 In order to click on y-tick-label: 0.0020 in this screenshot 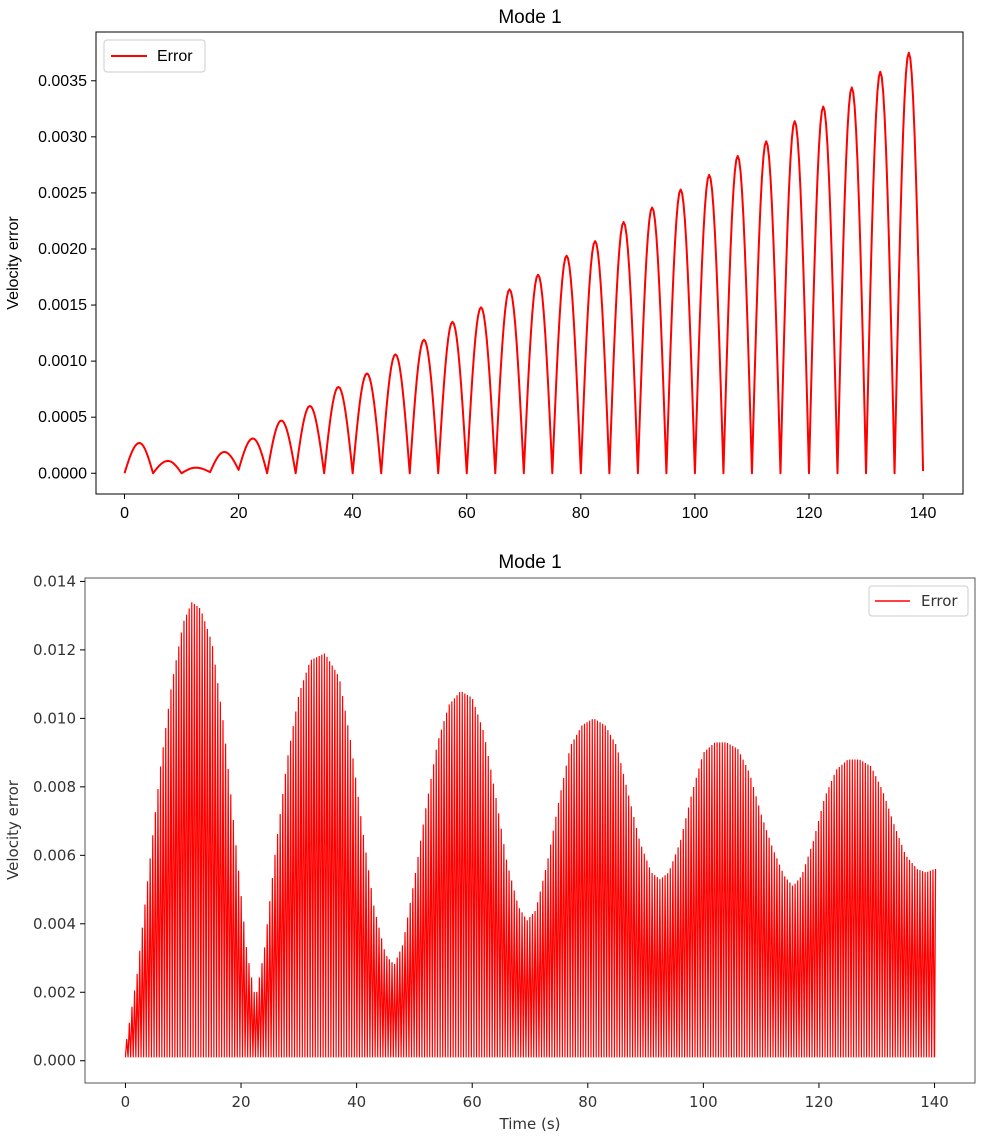, I will do `click(62, 249)`.